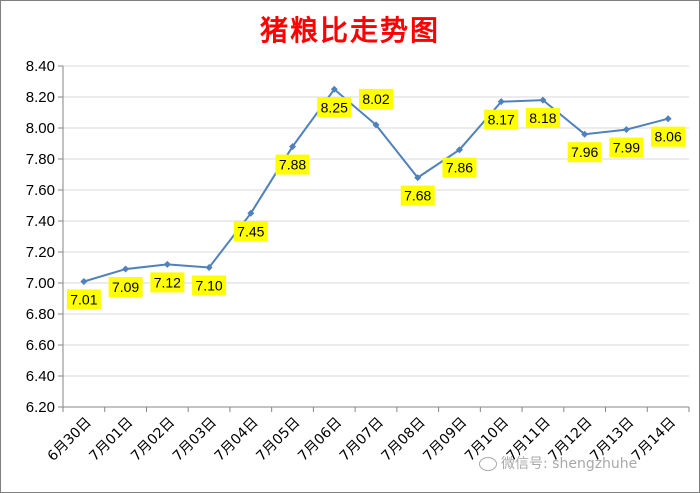 Image resolution: width=700 pixels, height=493 pixels. I want to click on x-tick-label: 7月01日, so click(111, 440).